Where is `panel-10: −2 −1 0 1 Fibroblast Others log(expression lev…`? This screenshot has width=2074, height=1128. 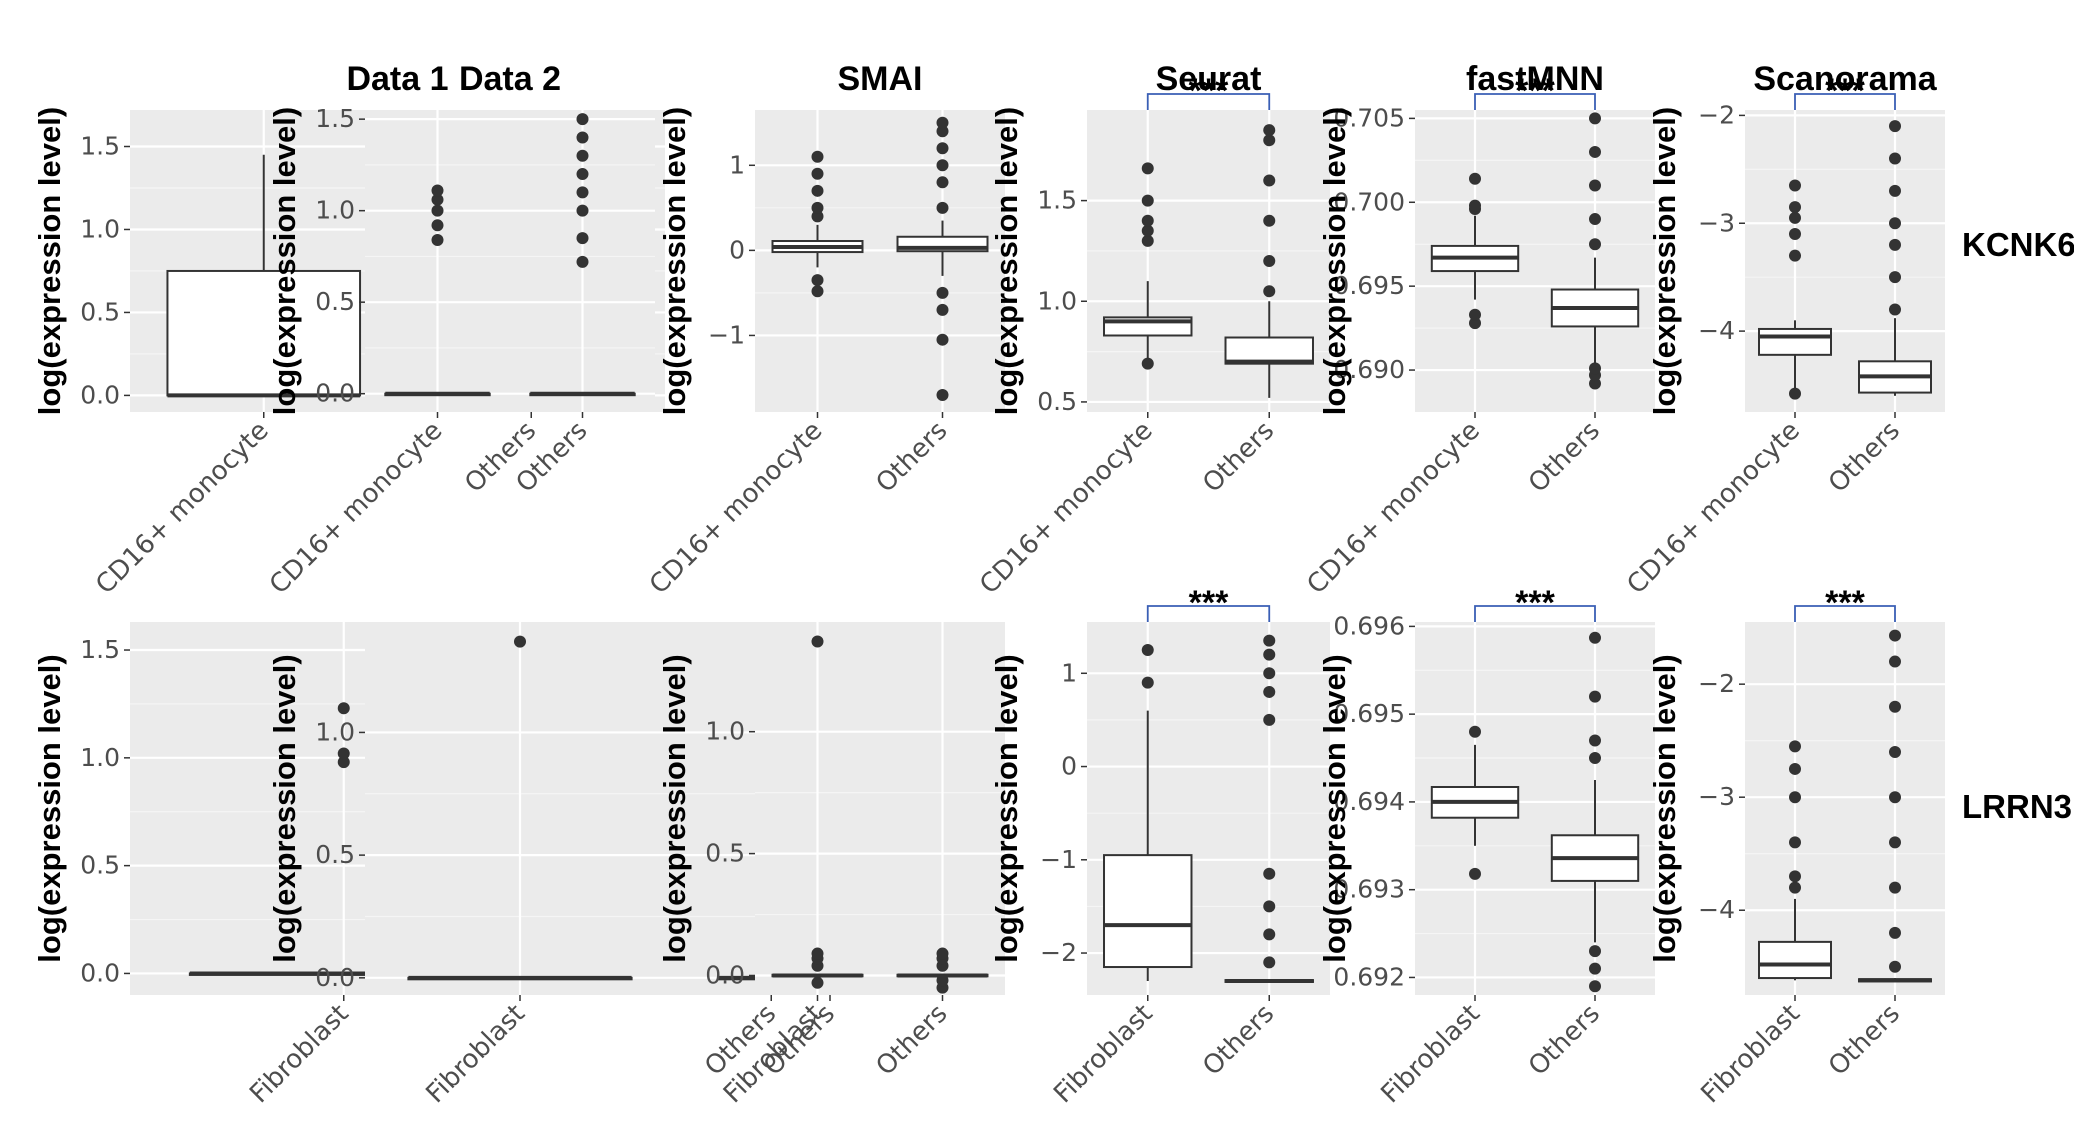
panel-10: −2 −1 0 1 Fibroblast Others log(expression lev… is located at coordinates (1159, 846).